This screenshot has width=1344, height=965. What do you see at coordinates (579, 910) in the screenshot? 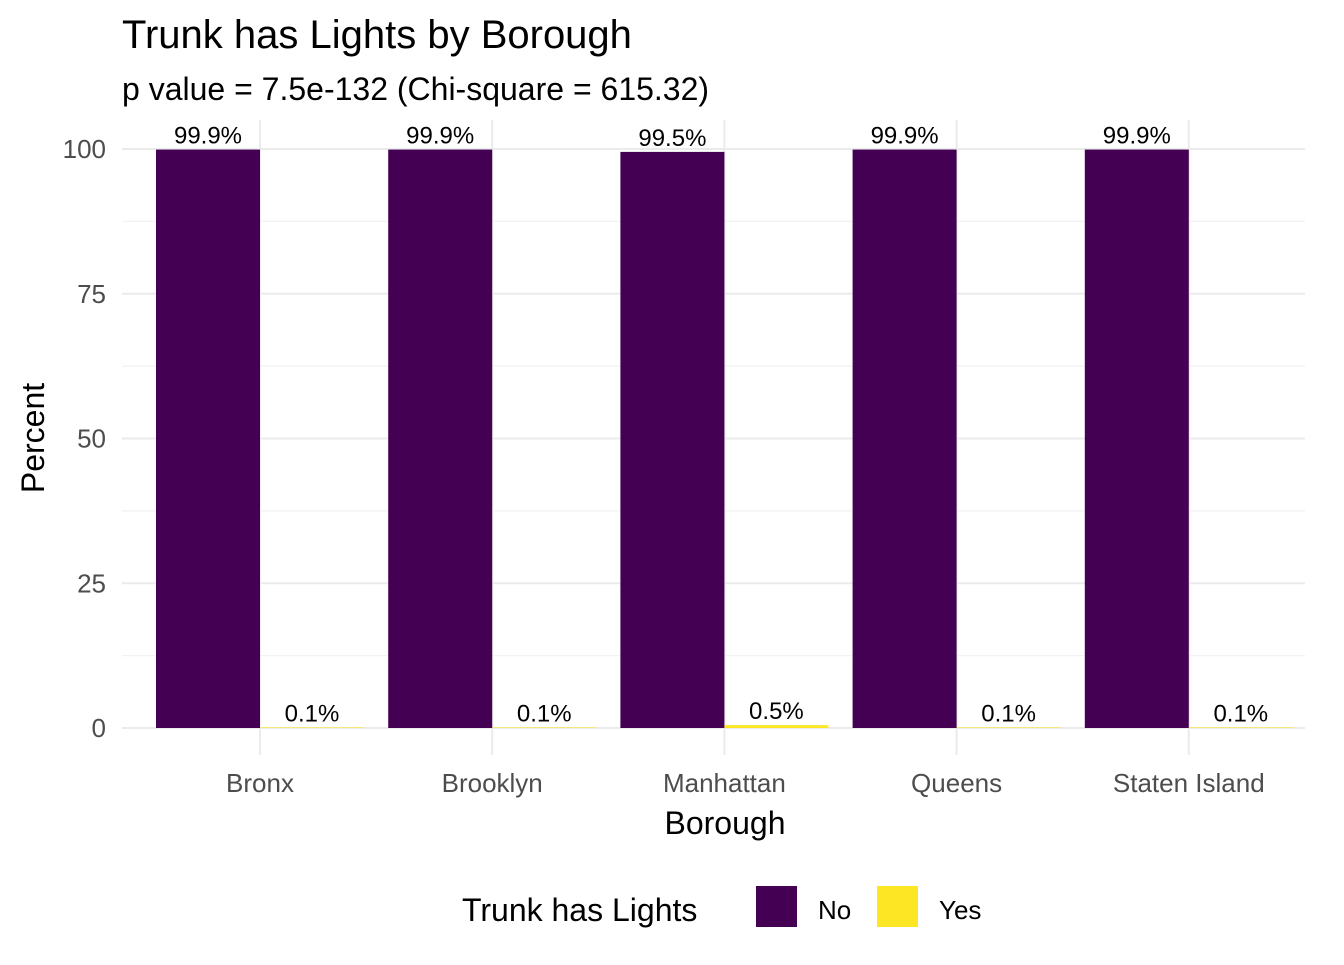
I see `legend-title: Trunk has Lights` at bounding box center [579, 910].